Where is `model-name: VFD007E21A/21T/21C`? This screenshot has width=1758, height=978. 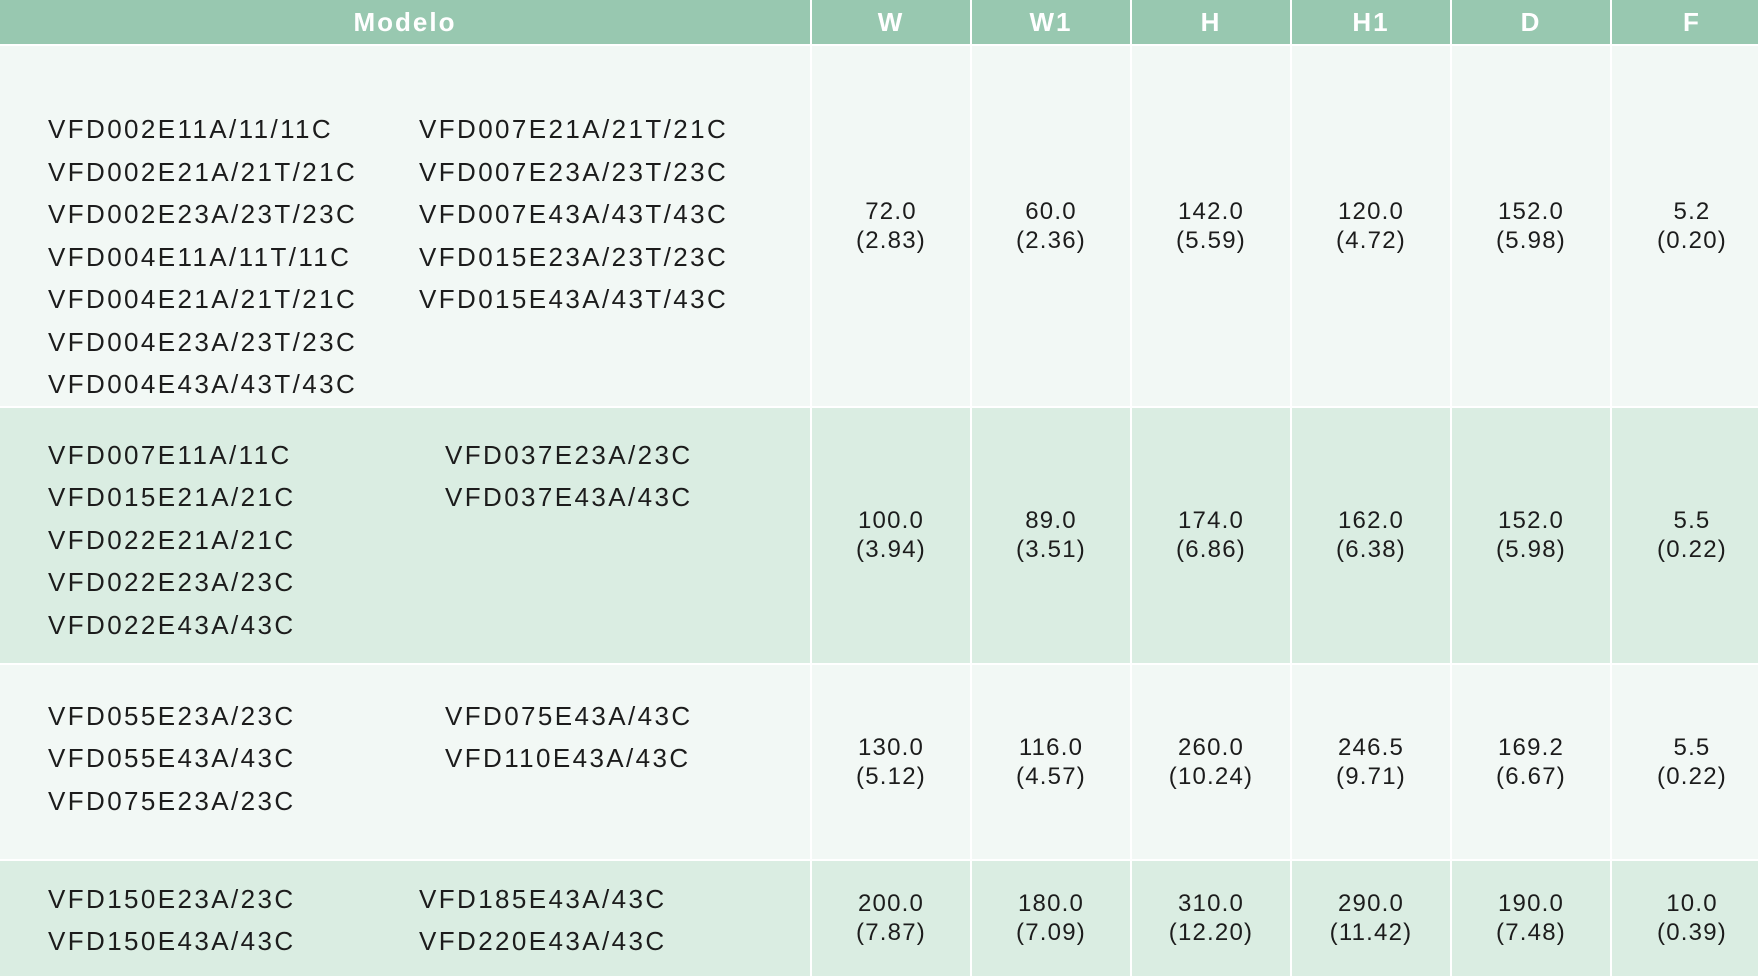
model-name: VFD007E21A/21T/21C is located at coordinates (574, 129).